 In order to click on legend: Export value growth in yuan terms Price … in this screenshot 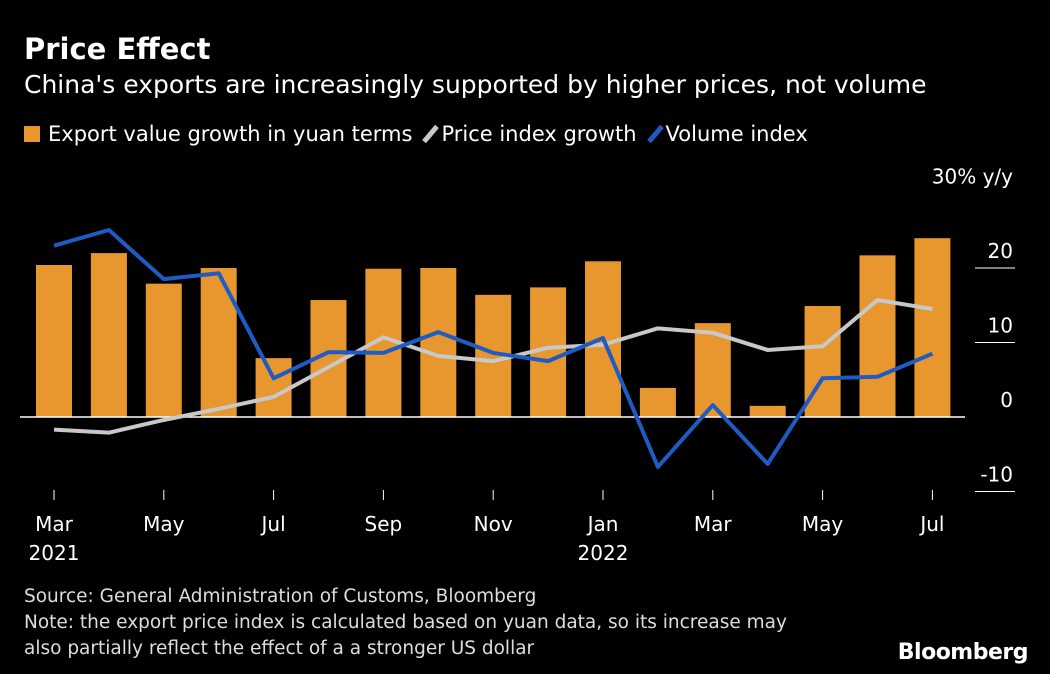, I will do `click(416, 134)`.